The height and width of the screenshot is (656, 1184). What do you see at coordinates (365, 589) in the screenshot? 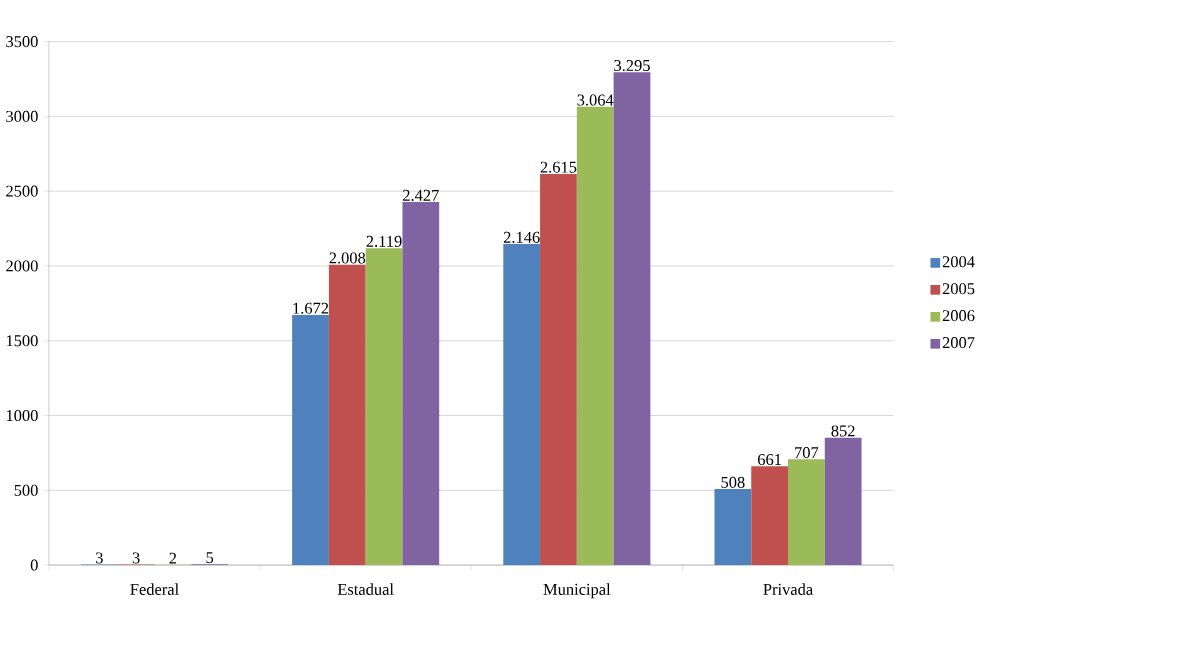
I see `x-tick-label: Estadual` at bounding box center [365, 589].